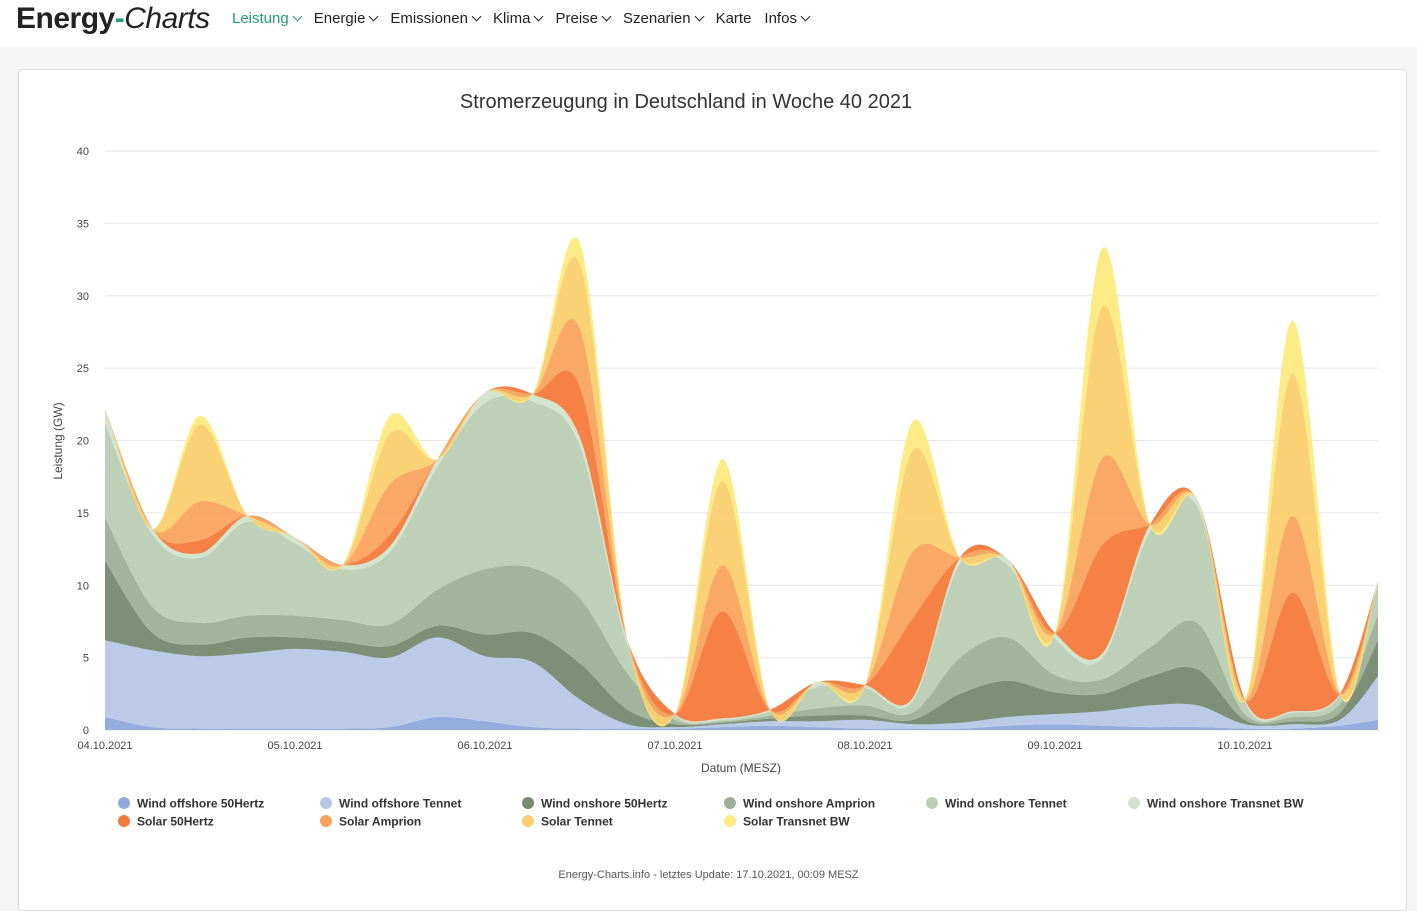 The image size is (1417, 911). What do you see at coordinates (83, 297) in the screenshot?
I see `y-tick-label: 30` at bounding box center [83, 297].